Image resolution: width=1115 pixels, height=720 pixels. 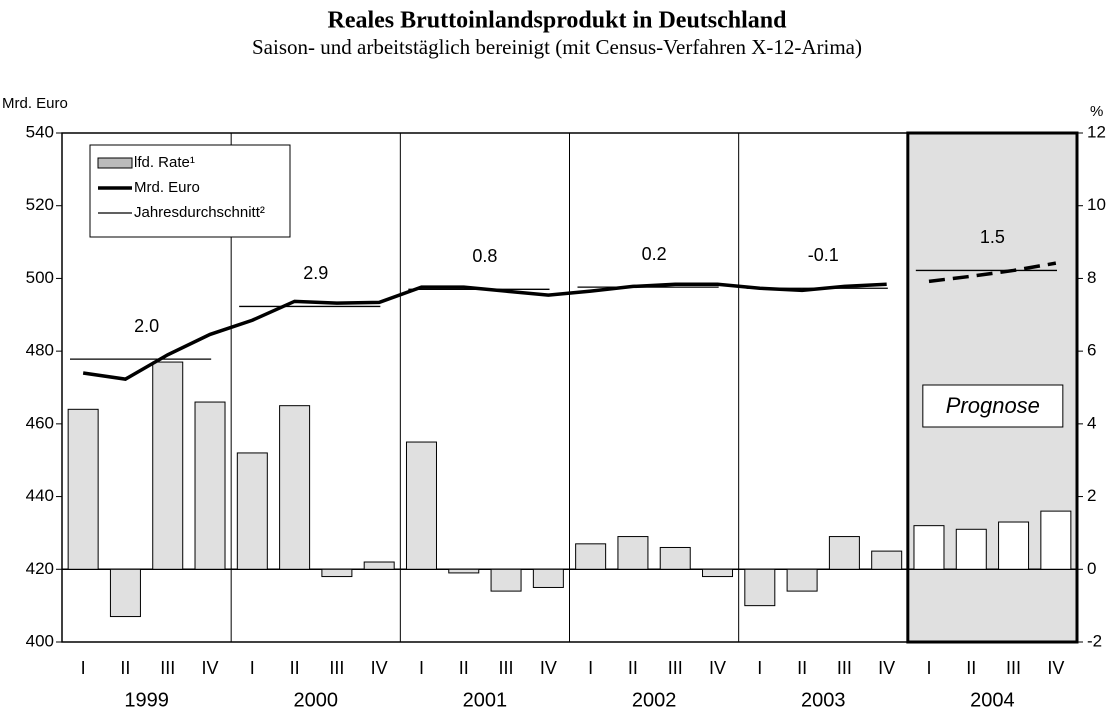 What do you see at coordinates (484, 256) in the screenshot?
I see `annual-growth-label: 0.8` at bounding box center [484, 256].